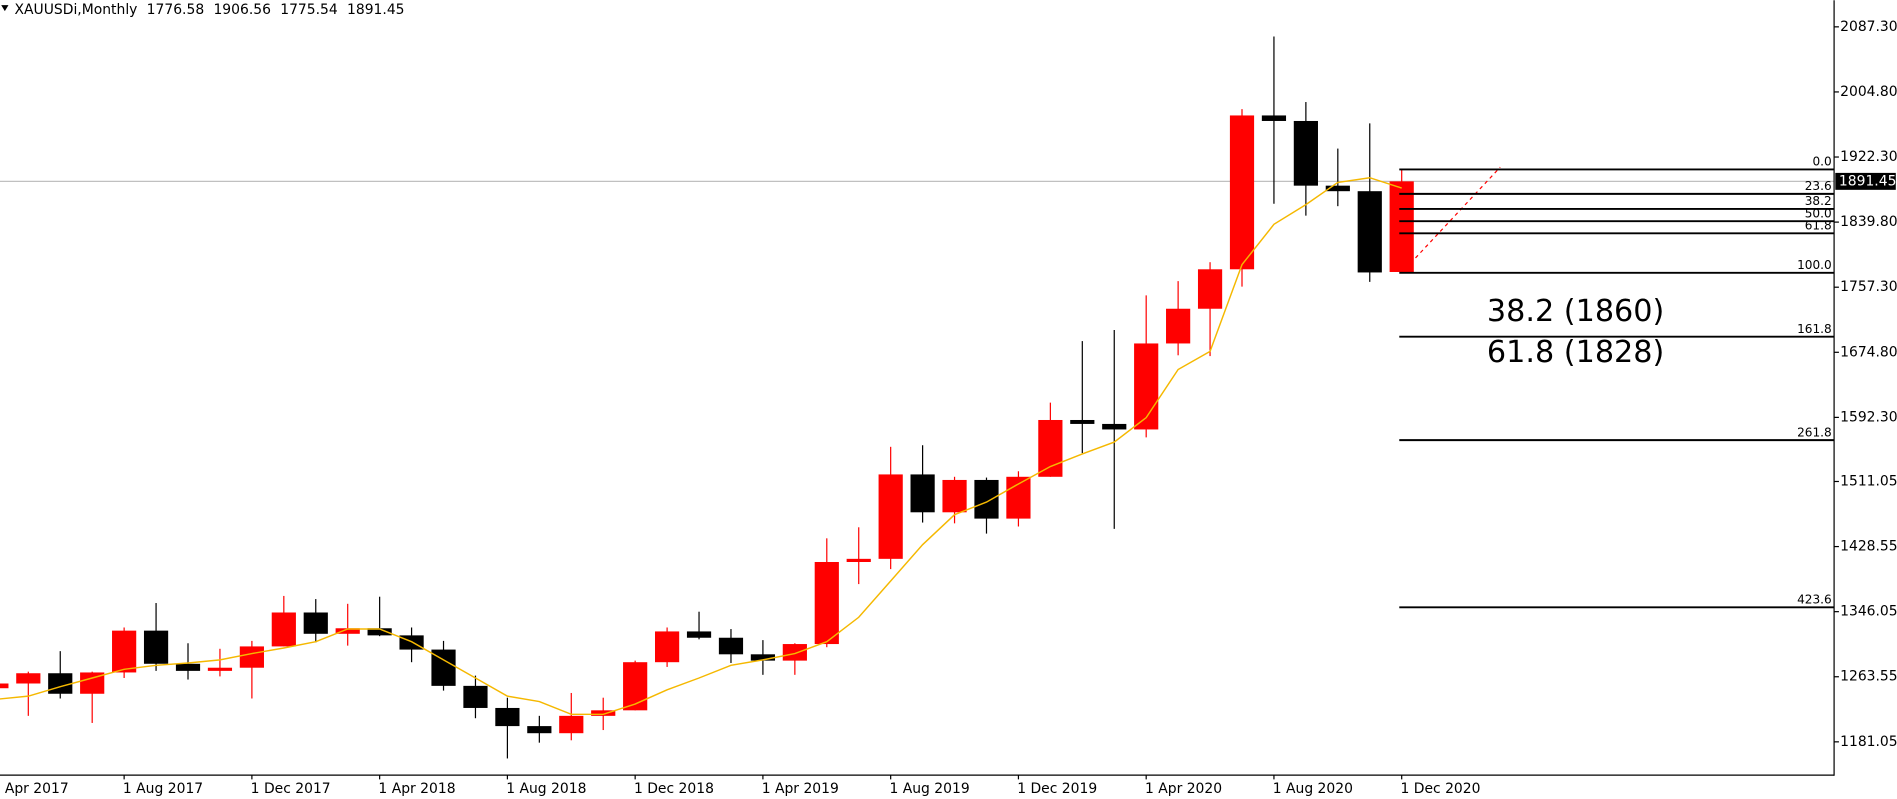  Describe the element at coordinates (1868, 677) in the screenshot. I see `y-tick-label: 1263.55` at that location.